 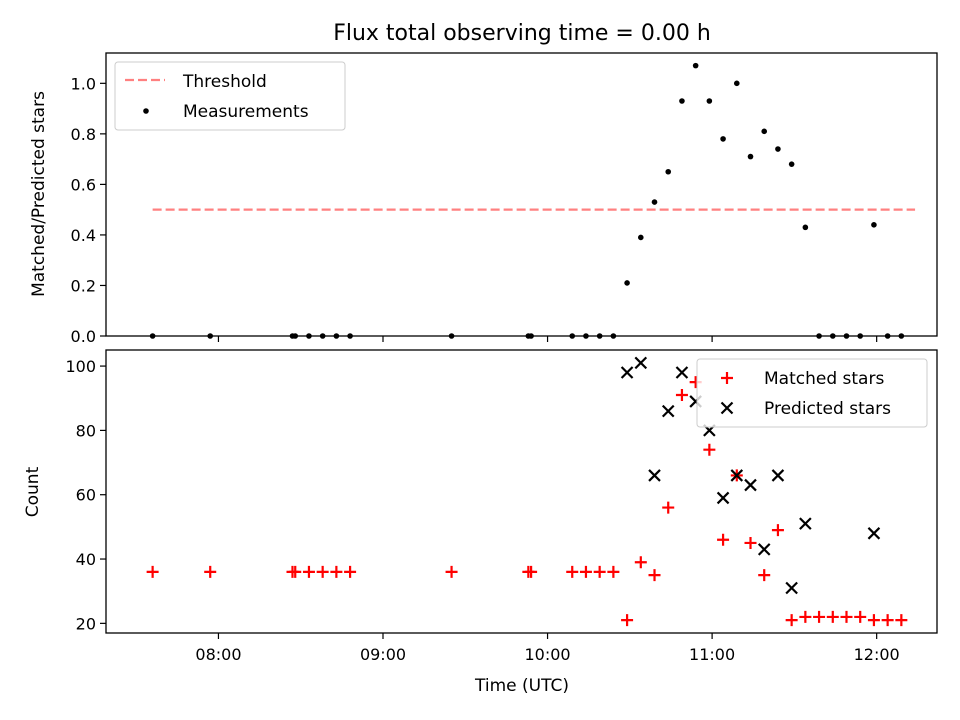 I want to click on bottom-y-tick-label: 40, so click(x=86, y=559).